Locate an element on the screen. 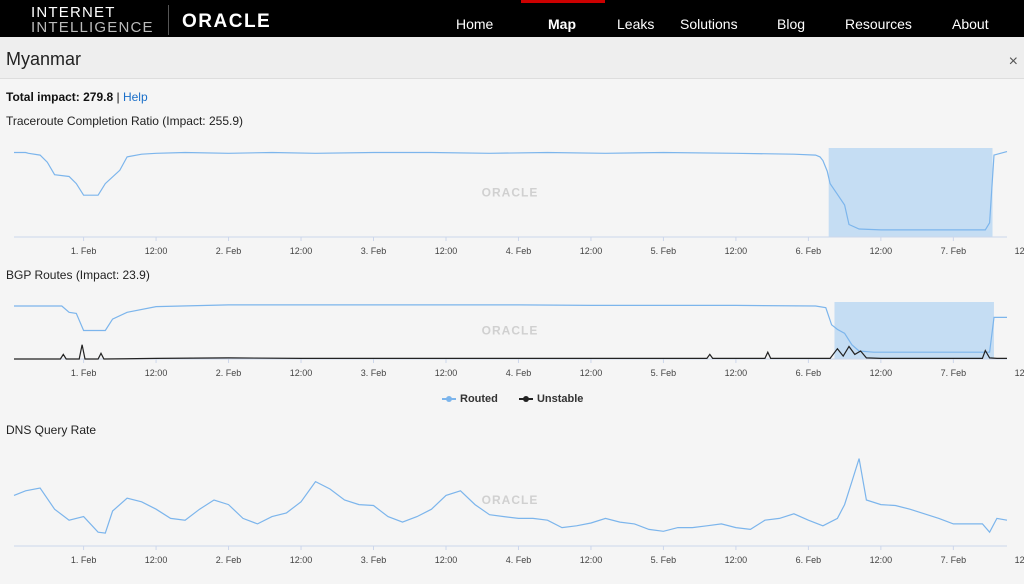 This screenshot has height=584, width=1024. legend-unstable: Unstable is located at coordinates (551, 399).